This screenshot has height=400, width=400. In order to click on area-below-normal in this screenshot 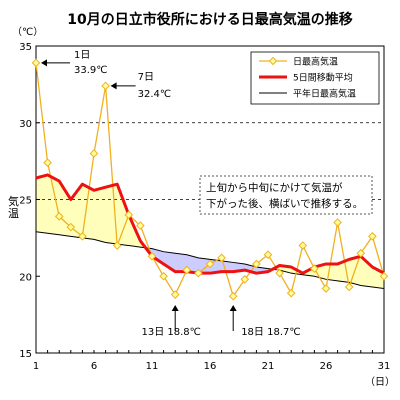, I will do `click(209, 260)`.